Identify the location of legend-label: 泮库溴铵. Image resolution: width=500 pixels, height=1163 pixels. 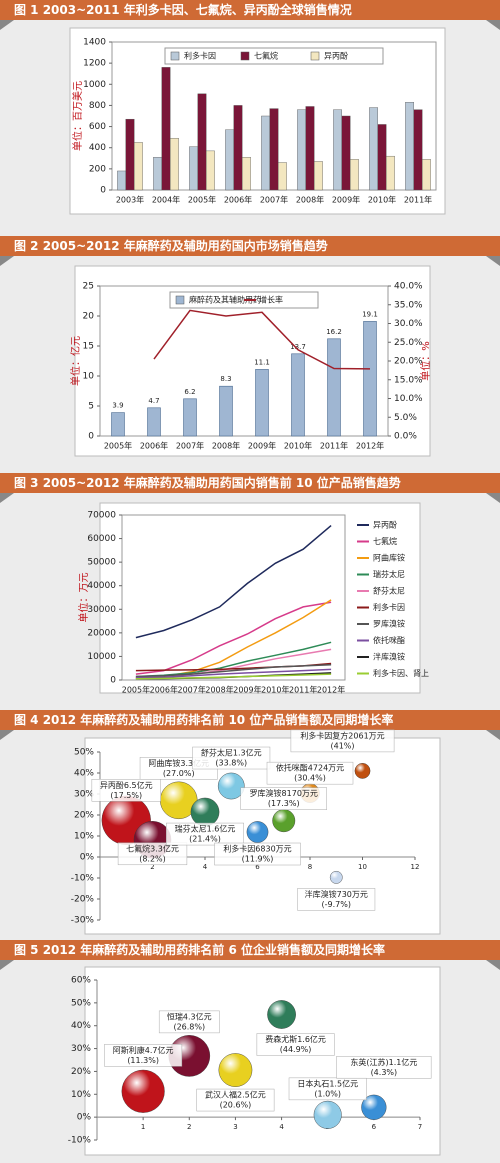
(389, 657).